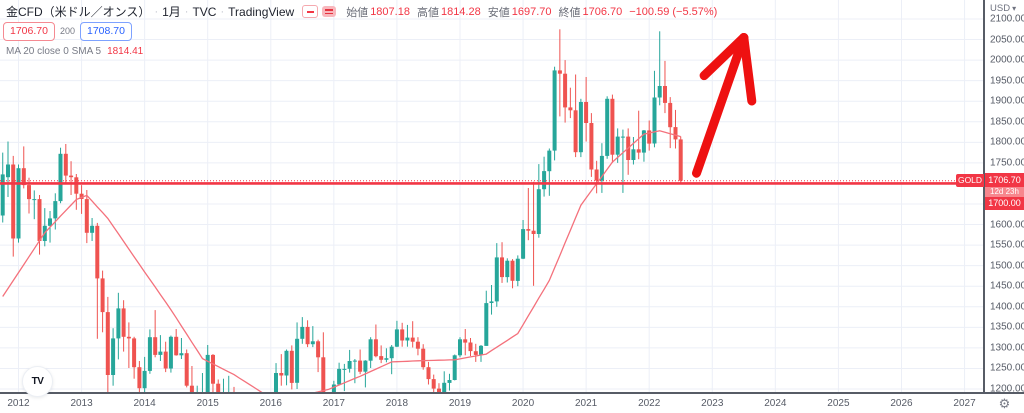  What do you see at coordinates (964, 403) in the screenshot?
I see `year-tick-label: 2027` at bounding box center [964, 403].